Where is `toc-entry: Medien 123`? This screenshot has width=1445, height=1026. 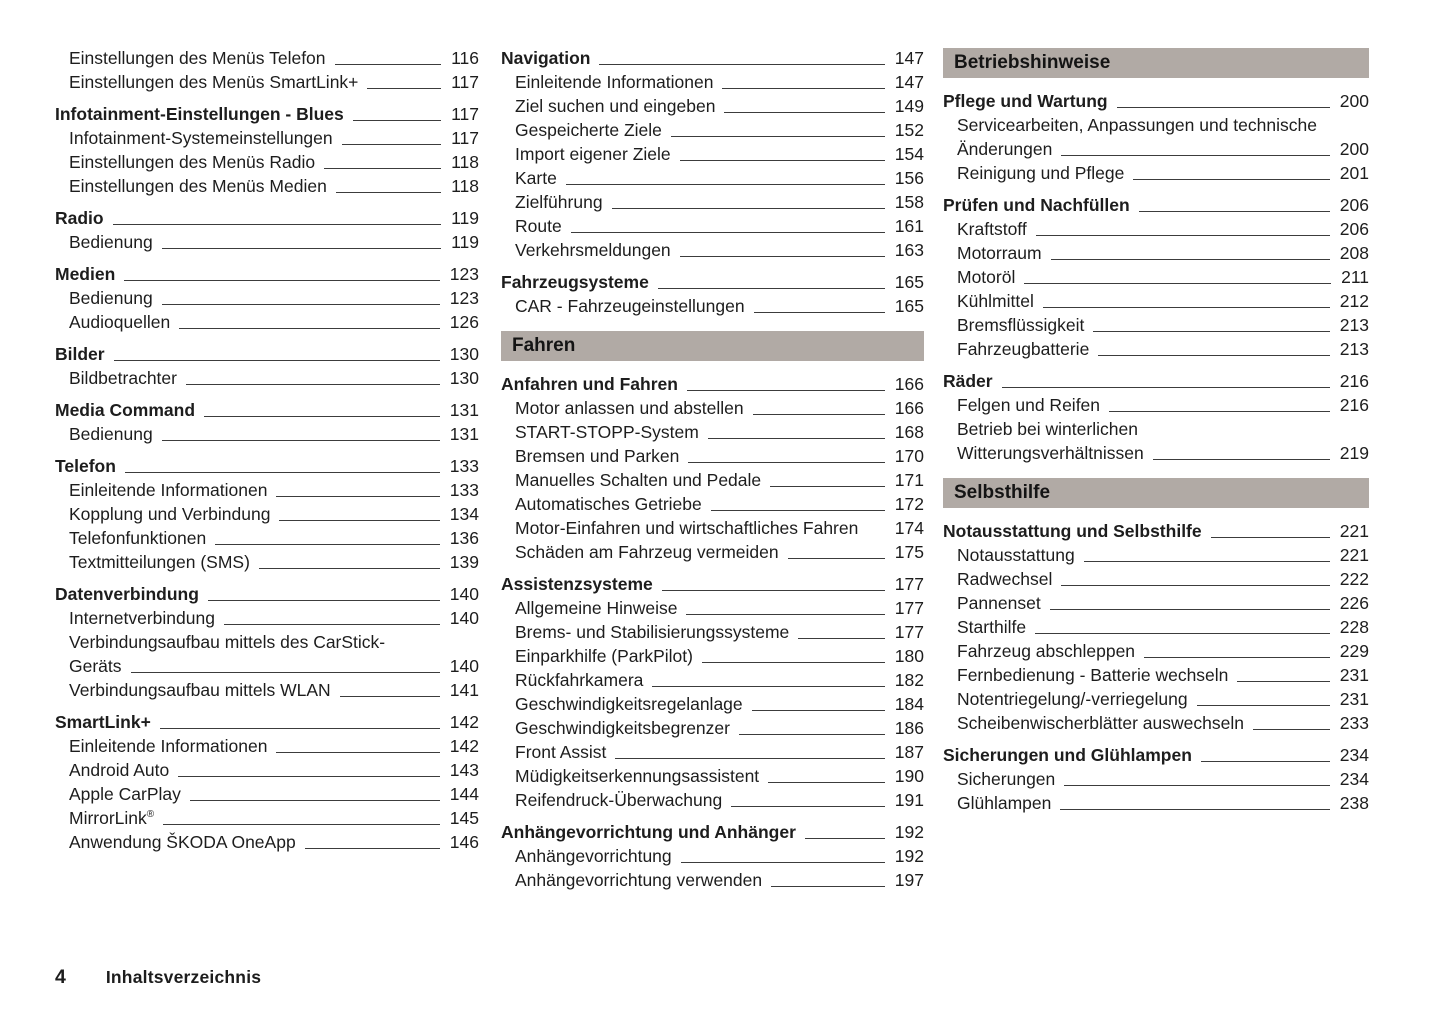
toc-entry: Medien 123 is located at coordinates (267, 274).